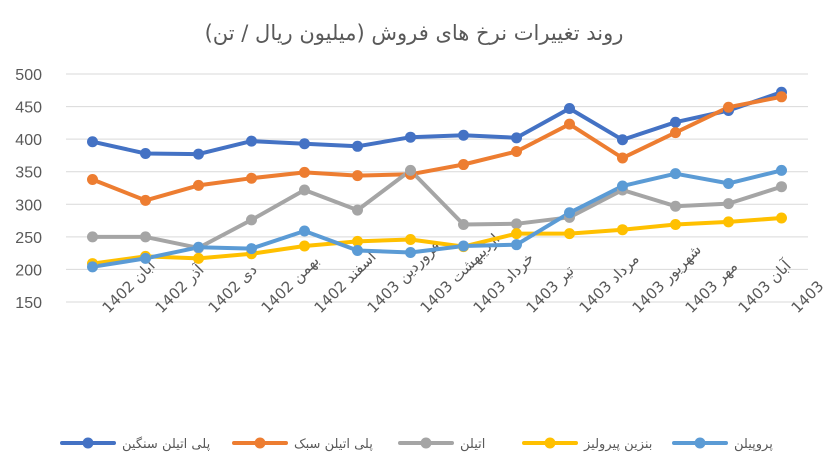  What do you see at coordinates (166, 444) in the screenshot?
I see `legend-label: پلی اتیلن سنگین` at bounding box center [166, 444].